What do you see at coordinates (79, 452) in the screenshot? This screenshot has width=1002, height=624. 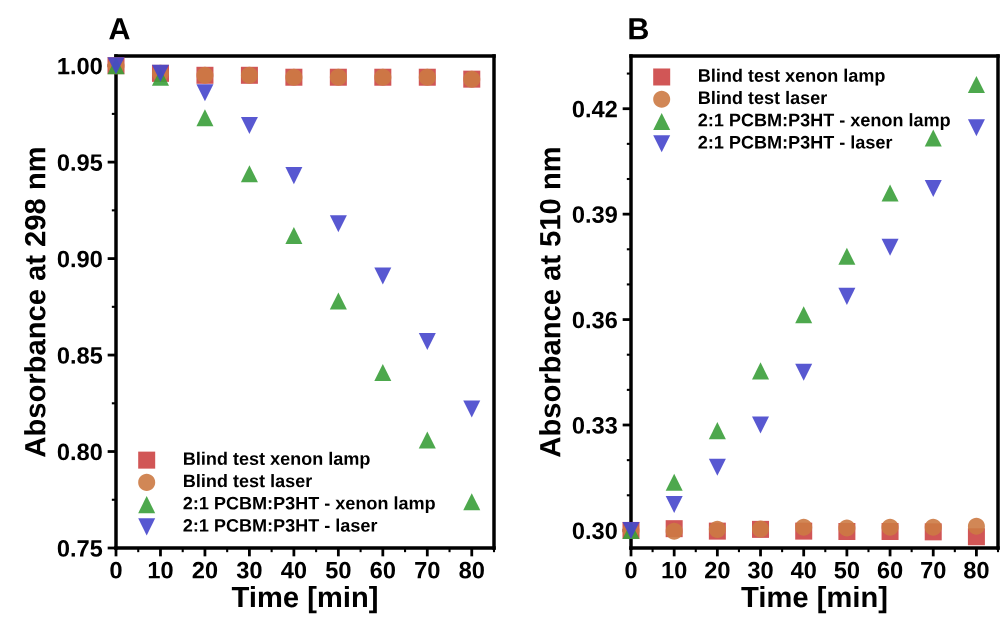 I see `y-tick-label: 0.80` at bounding box center [79, 452].